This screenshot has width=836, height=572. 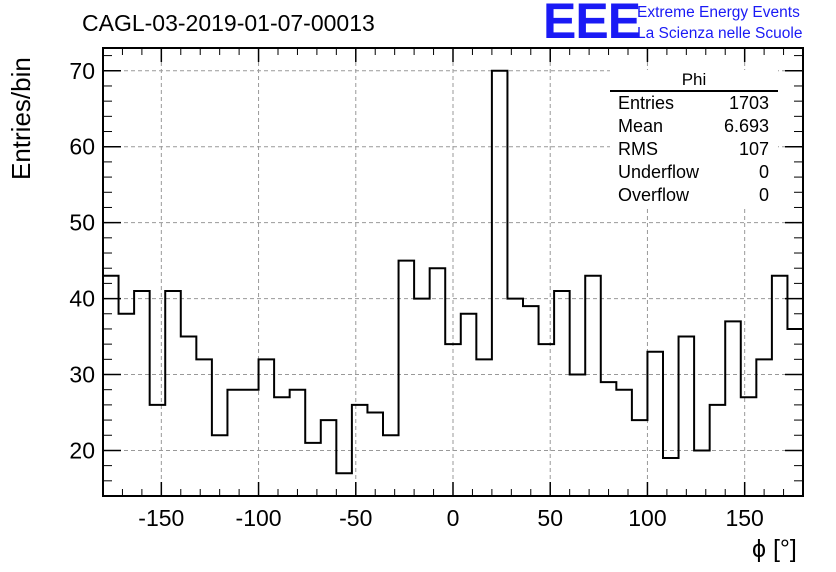 I want to click on stats-title: Phi, so click(x=694, y=81).